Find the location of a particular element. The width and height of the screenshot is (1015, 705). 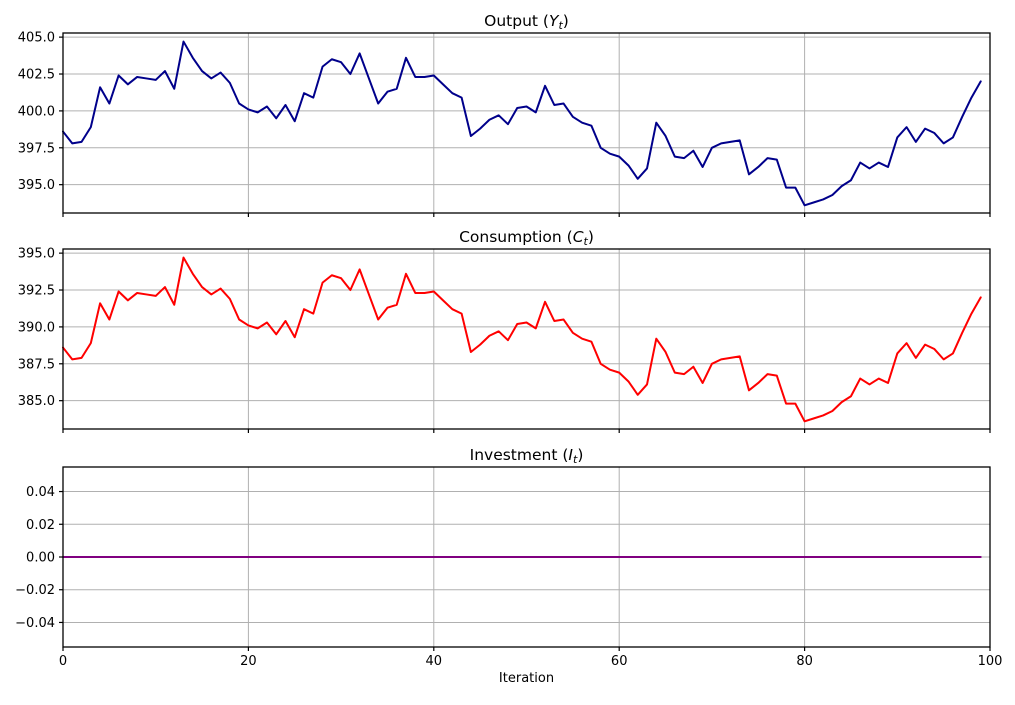

chart-title-i: Investment (It) is located at coordinates (527, 456).